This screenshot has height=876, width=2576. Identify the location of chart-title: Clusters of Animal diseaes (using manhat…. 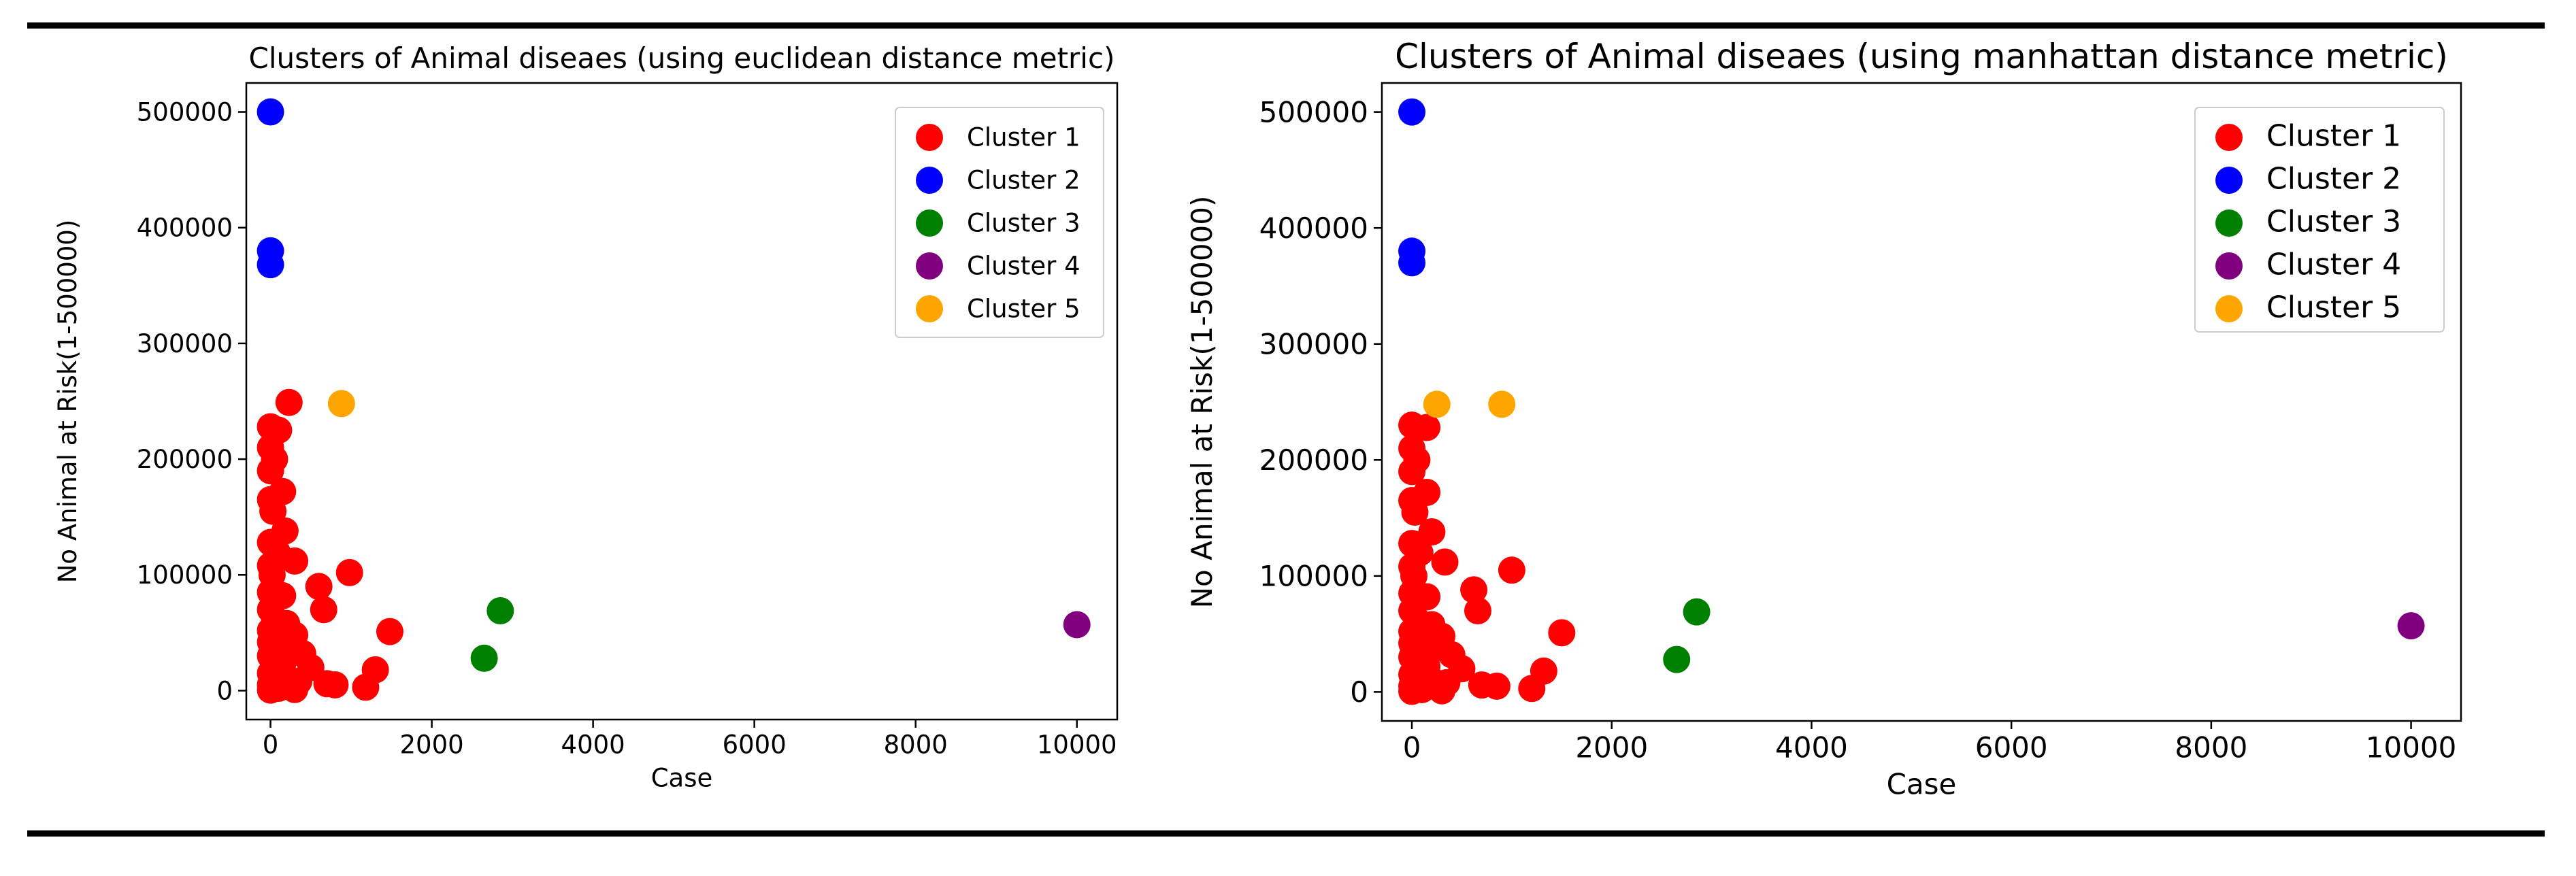
(1922, 56).